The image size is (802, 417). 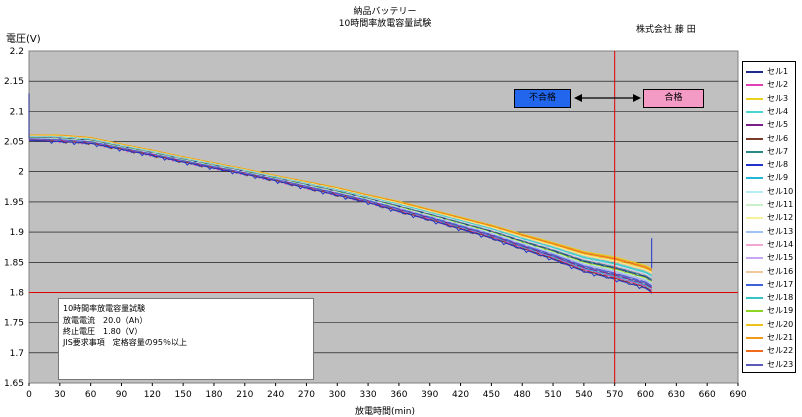 I want to click on legend-label: セル18, so click(x=780, y=298).